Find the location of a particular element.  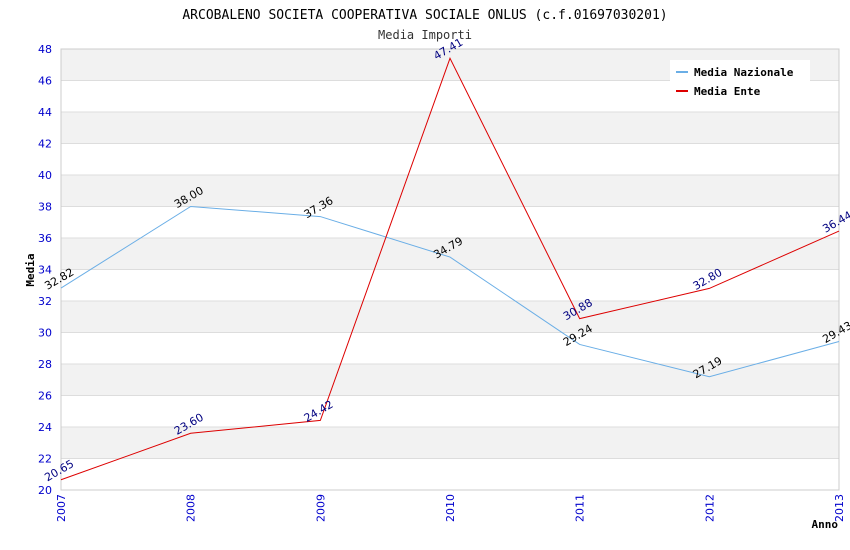

x-tick-label: 2009 is located at coordinates (320, 508).